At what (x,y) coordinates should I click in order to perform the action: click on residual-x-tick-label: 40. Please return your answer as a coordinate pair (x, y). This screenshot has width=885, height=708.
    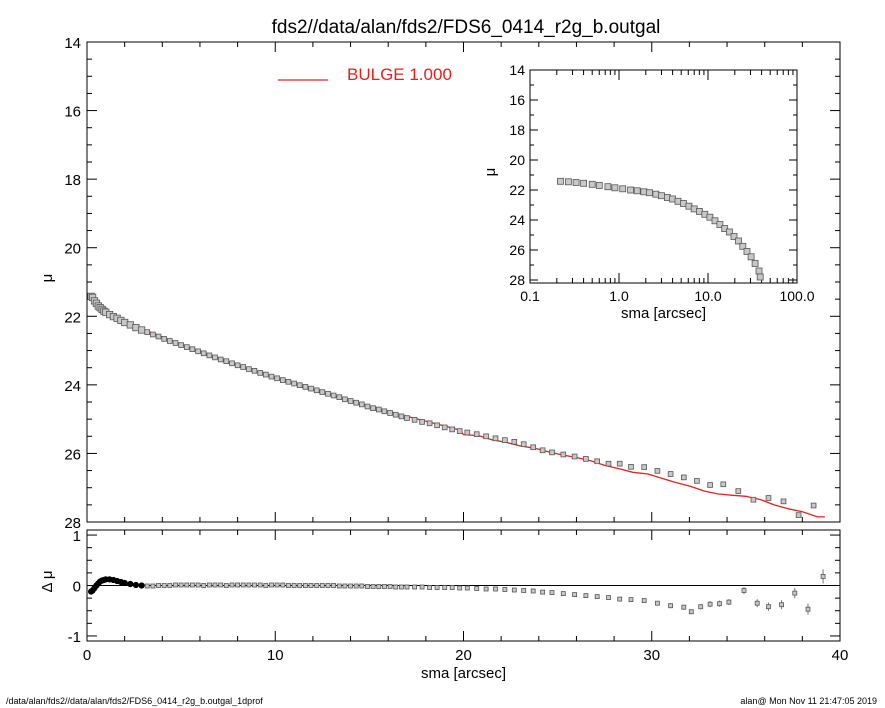
    Looking at the image, I should click on (840, 655).